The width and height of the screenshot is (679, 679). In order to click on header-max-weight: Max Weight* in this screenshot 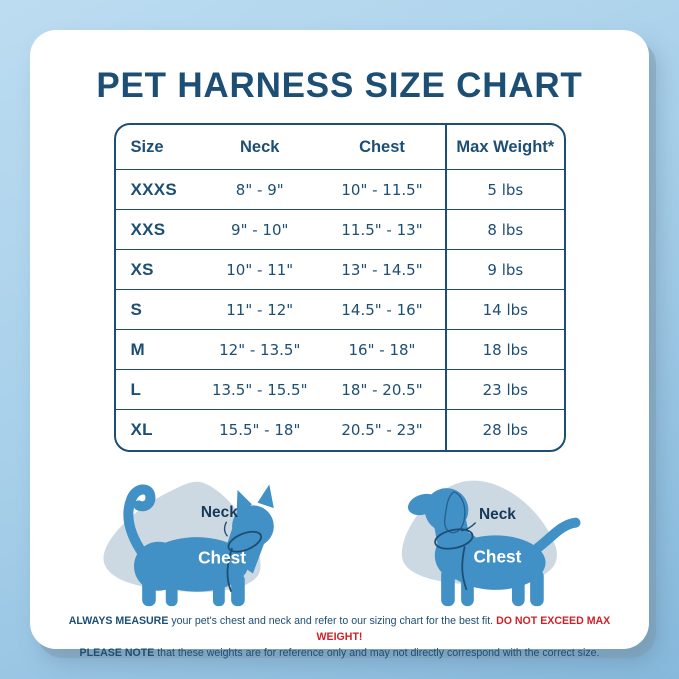, I will do `click(504, 147)`.